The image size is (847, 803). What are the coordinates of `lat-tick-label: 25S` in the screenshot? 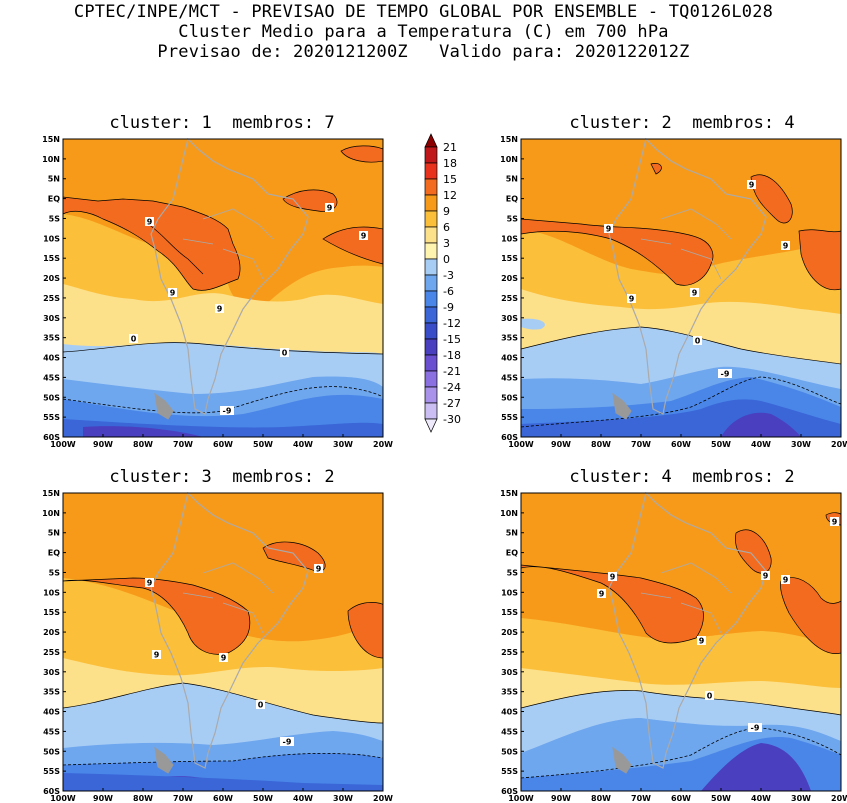 It's located at (51, 298).